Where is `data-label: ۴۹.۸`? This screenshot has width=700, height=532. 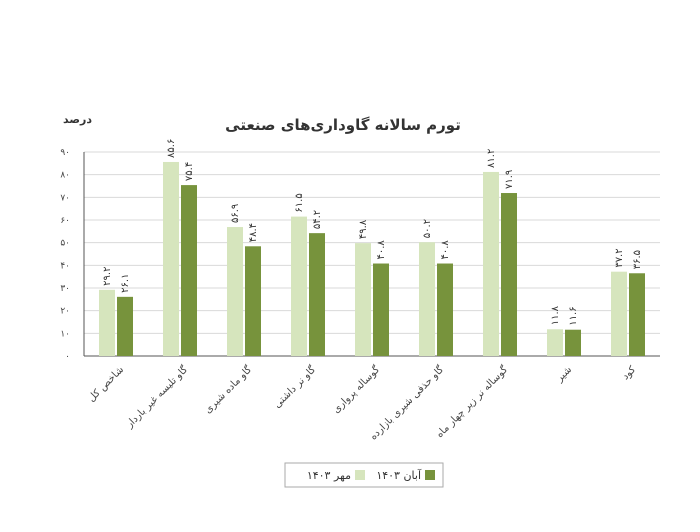
data-label: ۴۹.۸ is located at coordinates (363, 229).